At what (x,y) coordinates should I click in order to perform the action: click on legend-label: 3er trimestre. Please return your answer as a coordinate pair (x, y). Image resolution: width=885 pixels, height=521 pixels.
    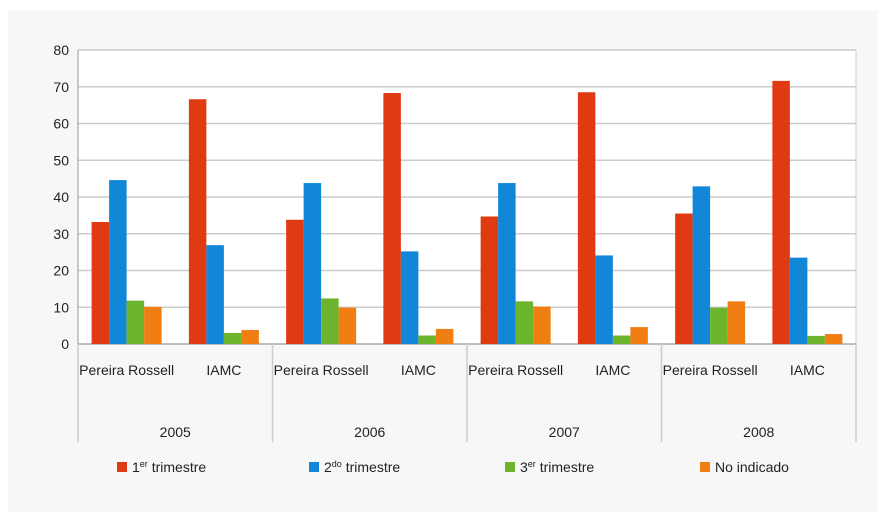
    Looking at the image, I should click on (557, 467).